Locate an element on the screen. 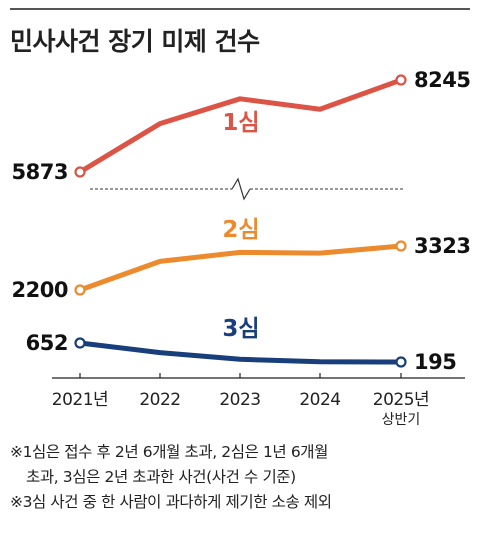 The height and width of the screenshot is (540, 480). end-value-label: 195 is located at coordinates (435, 362).